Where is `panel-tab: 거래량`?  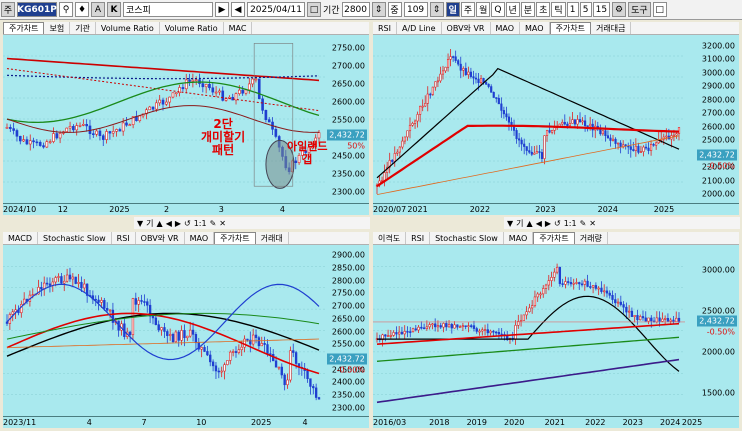 panel-tab: 거래량 is located at coordinates (591, 238).